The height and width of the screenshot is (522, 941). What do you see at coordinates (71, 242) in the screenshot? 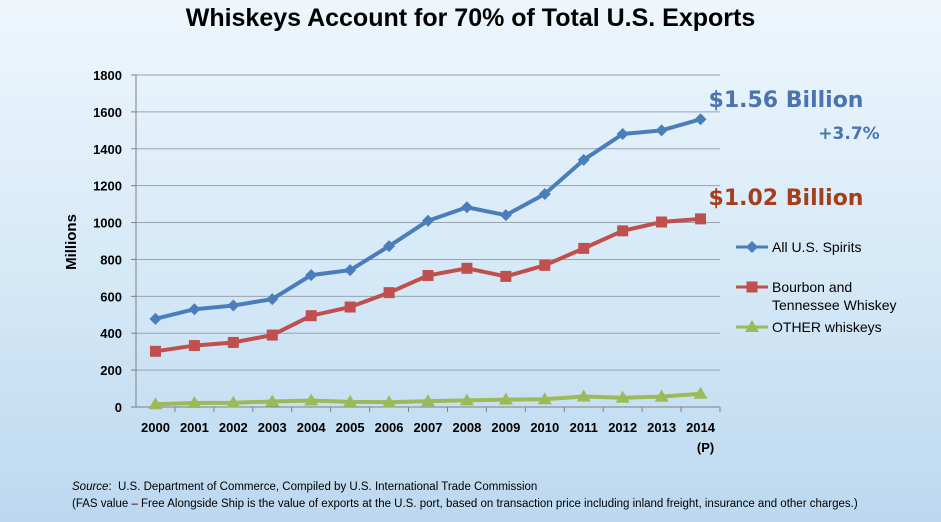
I see `y-axis-label: Millions` at bounding box center [71, 242].